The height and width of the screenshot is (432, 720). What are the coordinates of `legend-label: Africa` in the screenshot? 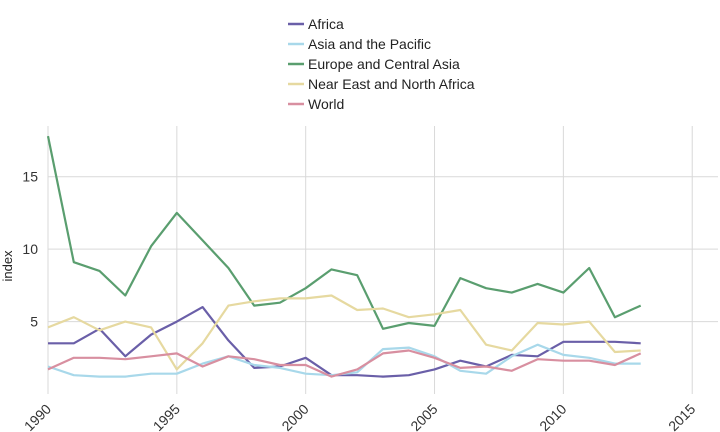 It's located at (326, 24).